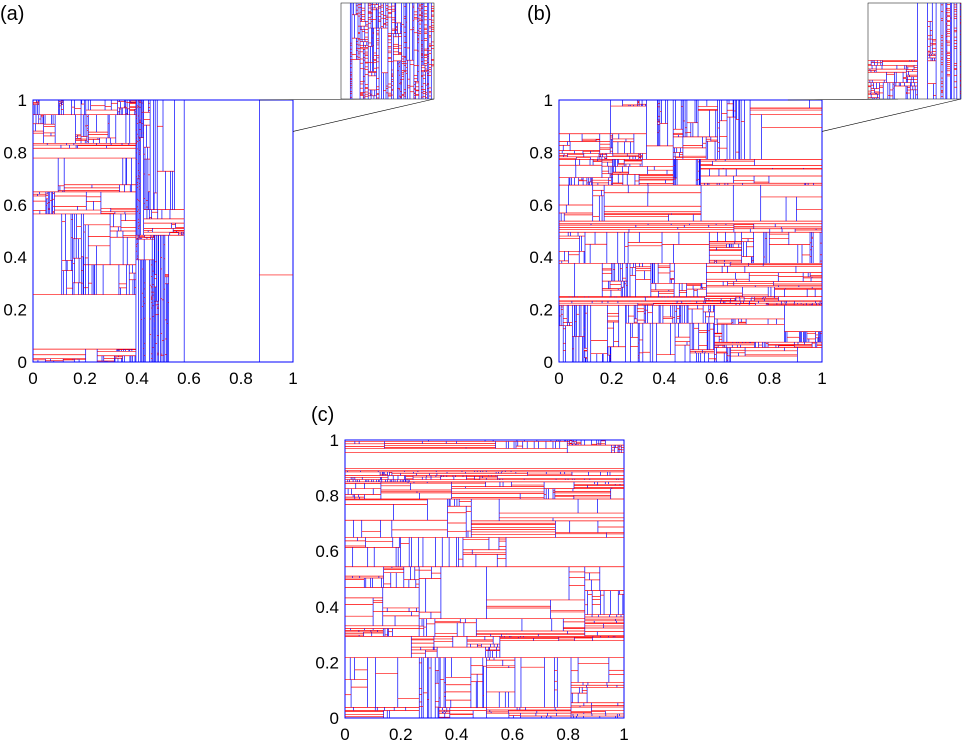 This screenshot has height=743, width=967. I want to click on plot-frame, so click(690, 231).